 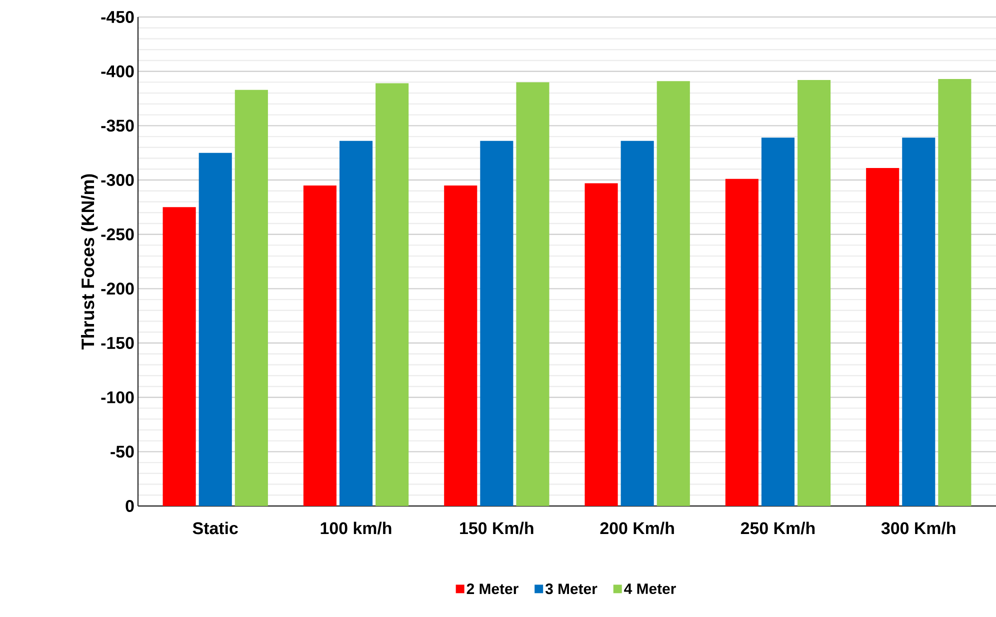 I want to click on x-tick-label: 300 Km/h, so click(x=918, y=528).